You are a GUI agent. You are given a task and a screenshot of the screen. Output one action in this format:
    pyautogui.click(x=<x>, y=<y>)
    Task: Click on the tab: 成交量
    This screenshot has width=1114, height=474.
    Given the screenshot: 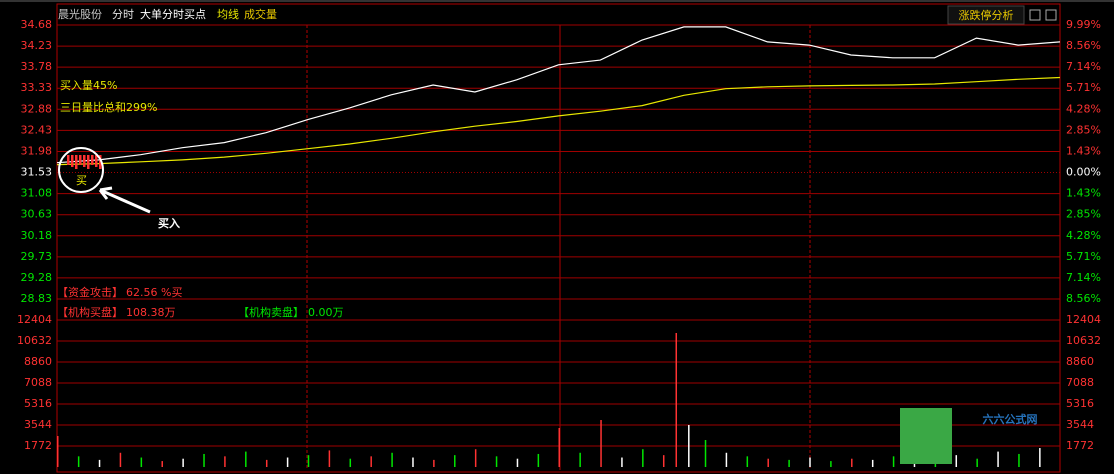 What is the action you would take?
    pyautogui.click(x=260, y=14)
    